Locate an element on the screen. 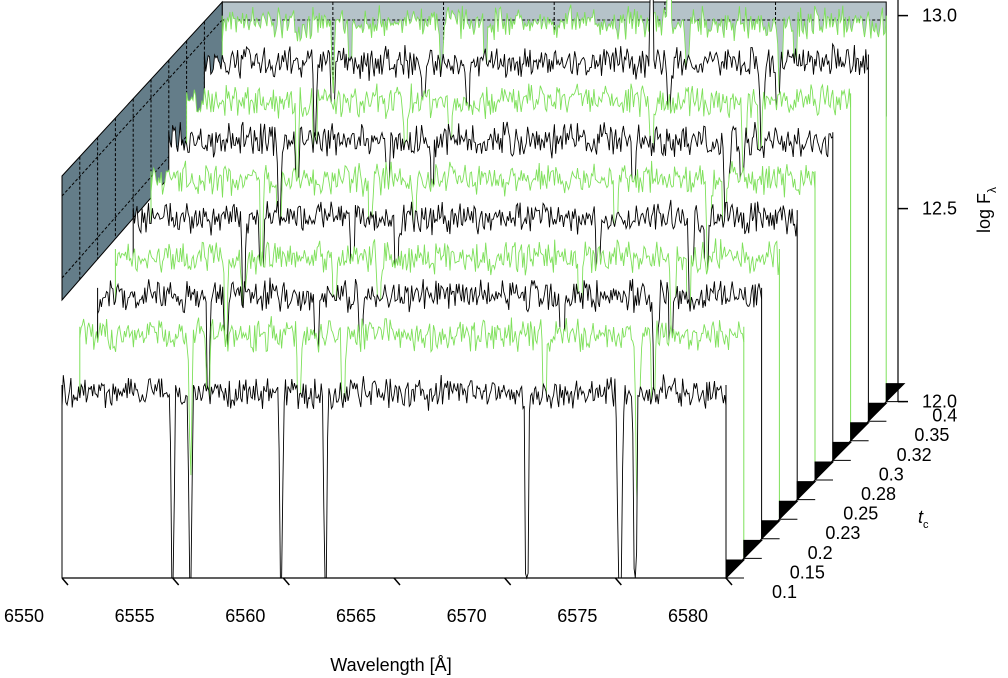 This screenshot has width=1008, height=678. z-tick-label: 0.15 is located at coordinates (807, 572).